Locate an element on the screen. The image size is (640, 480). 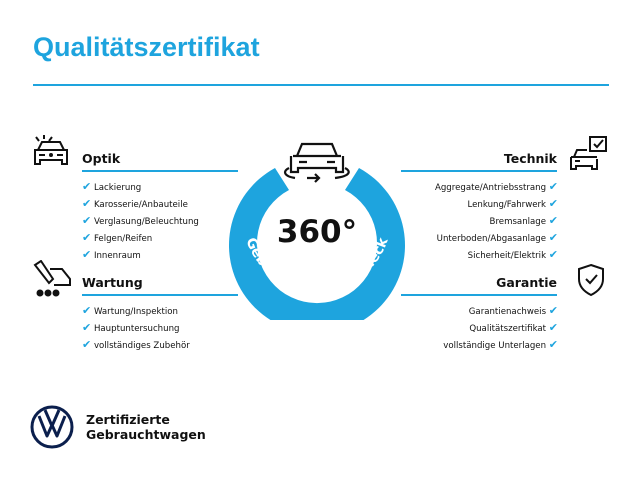
list-item: ✔ Felgen/Reifen is located at coordinates (117, 237).